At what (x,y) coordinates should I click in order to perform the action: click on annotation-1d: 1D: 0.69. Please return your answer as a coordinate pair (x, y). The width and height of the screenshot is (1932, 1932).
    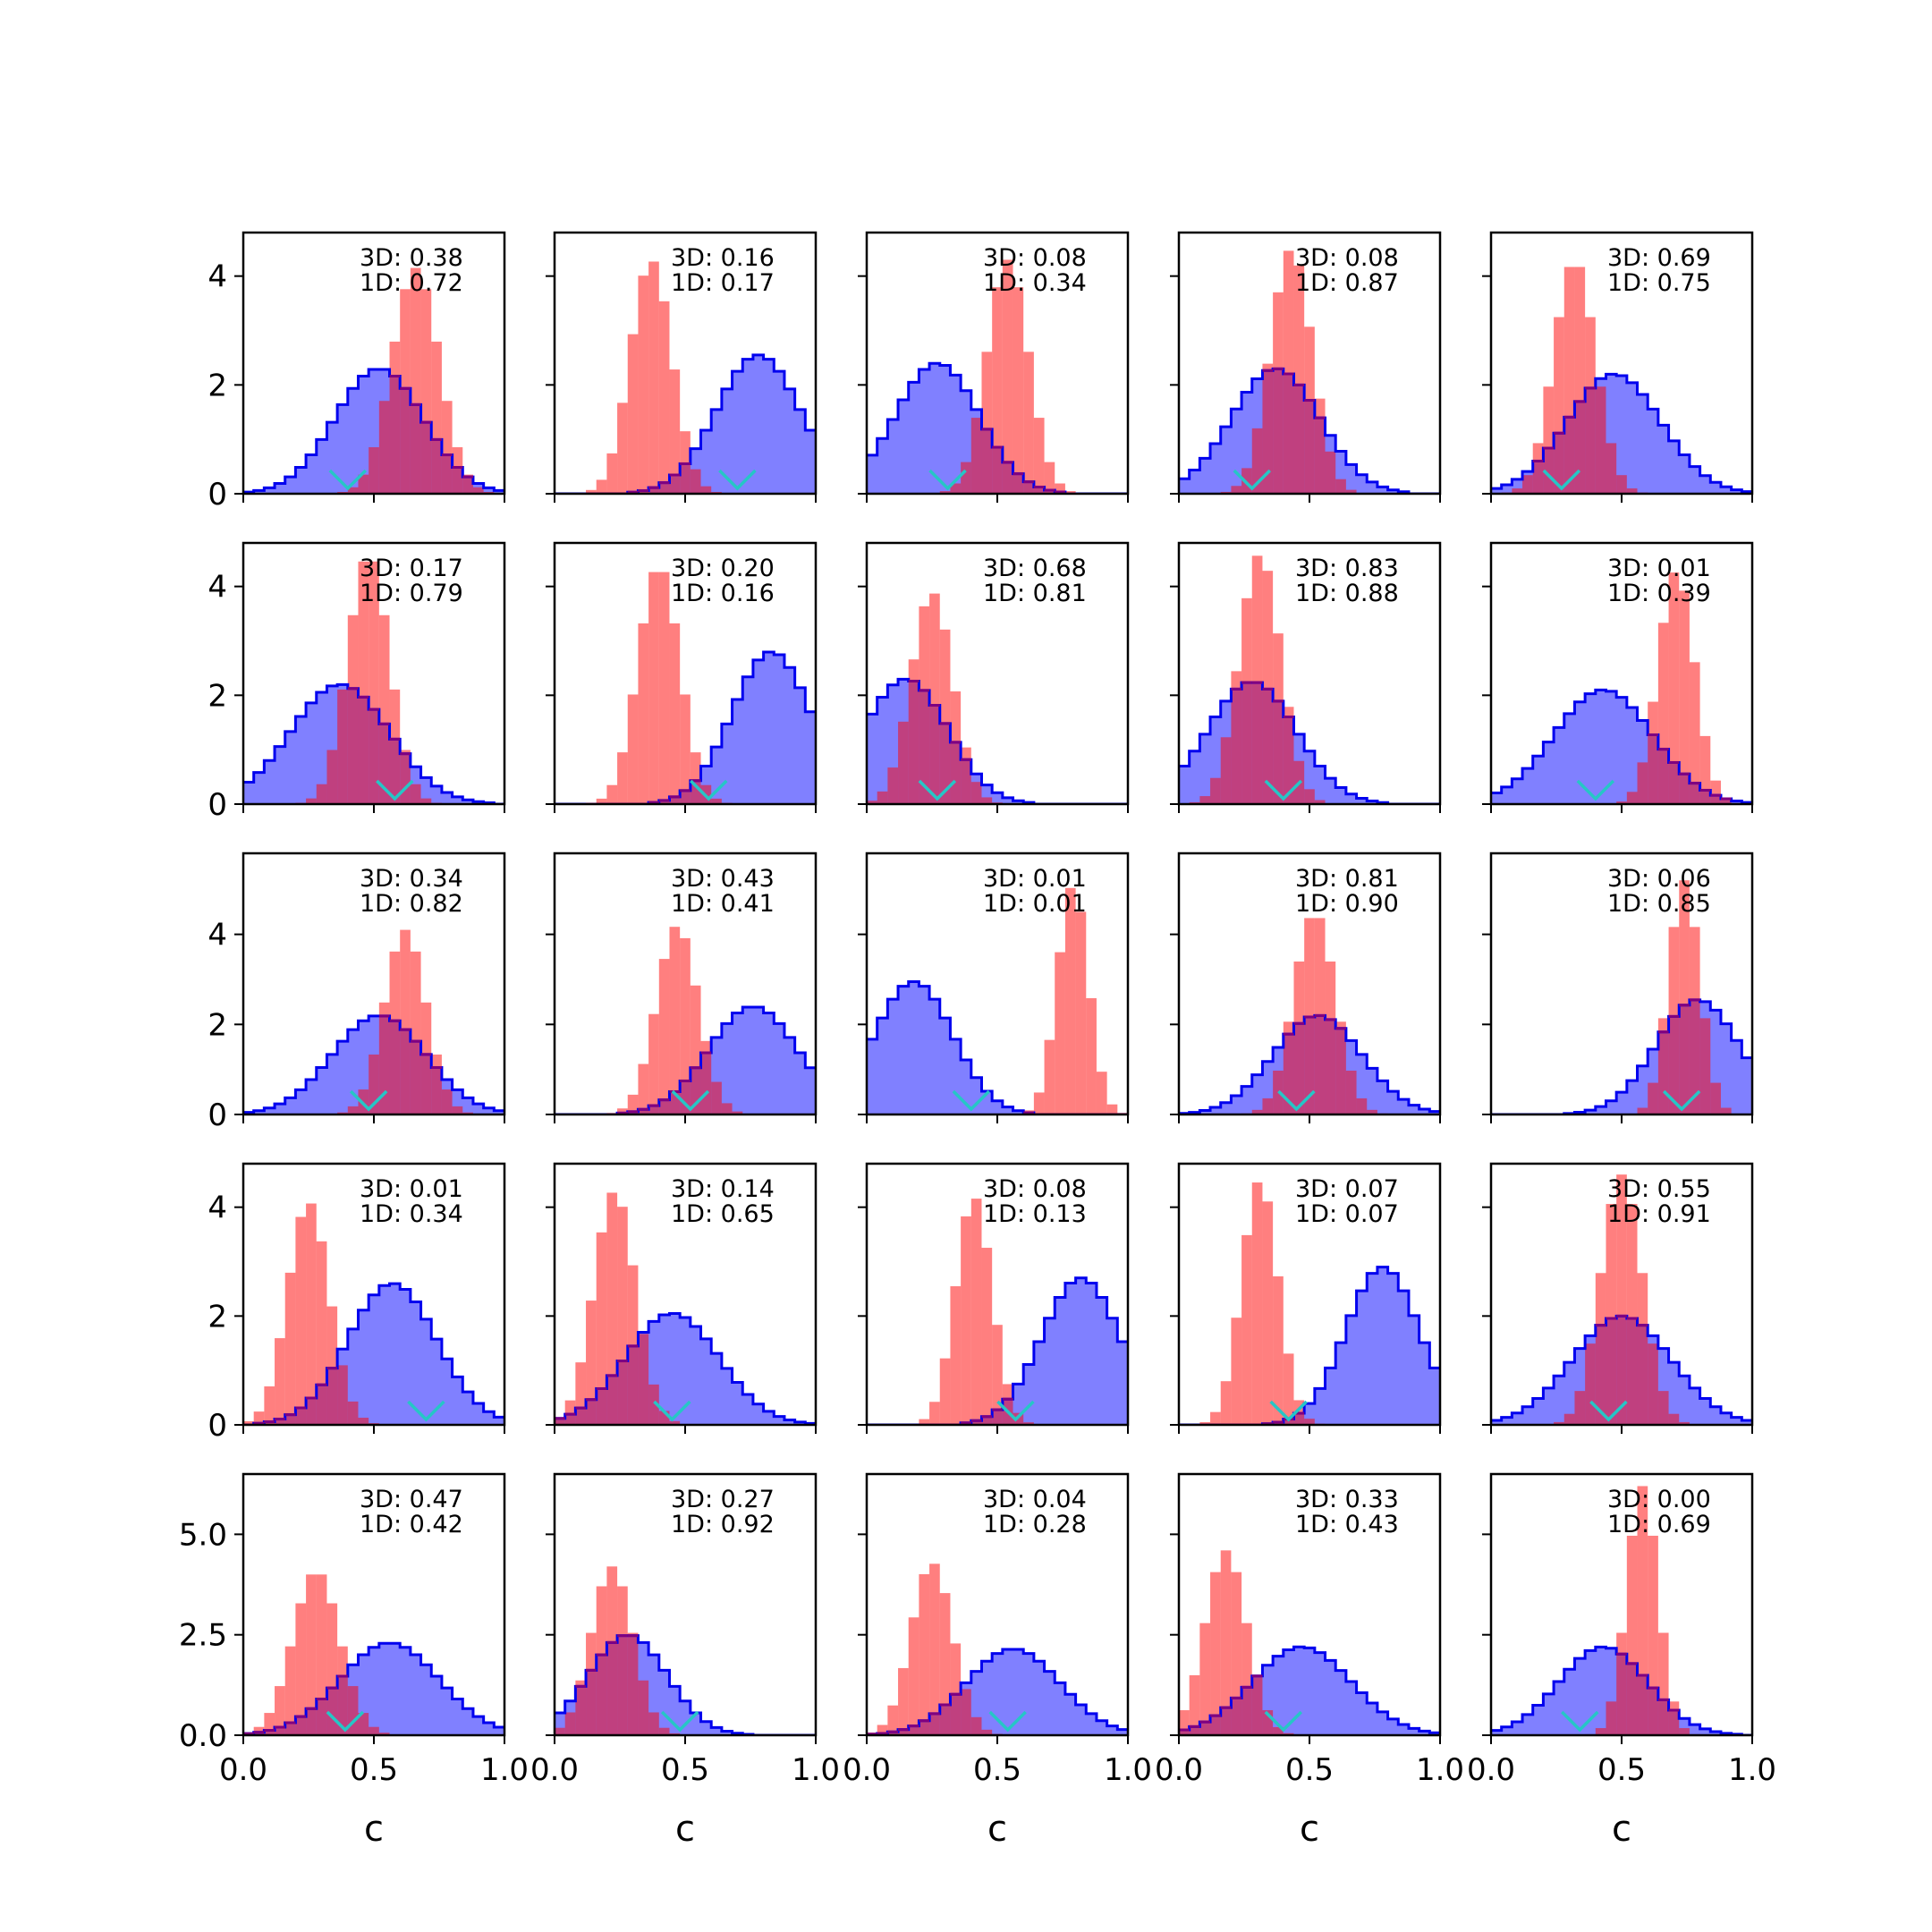
    Looking at the image, I should click on (1659, 1524).